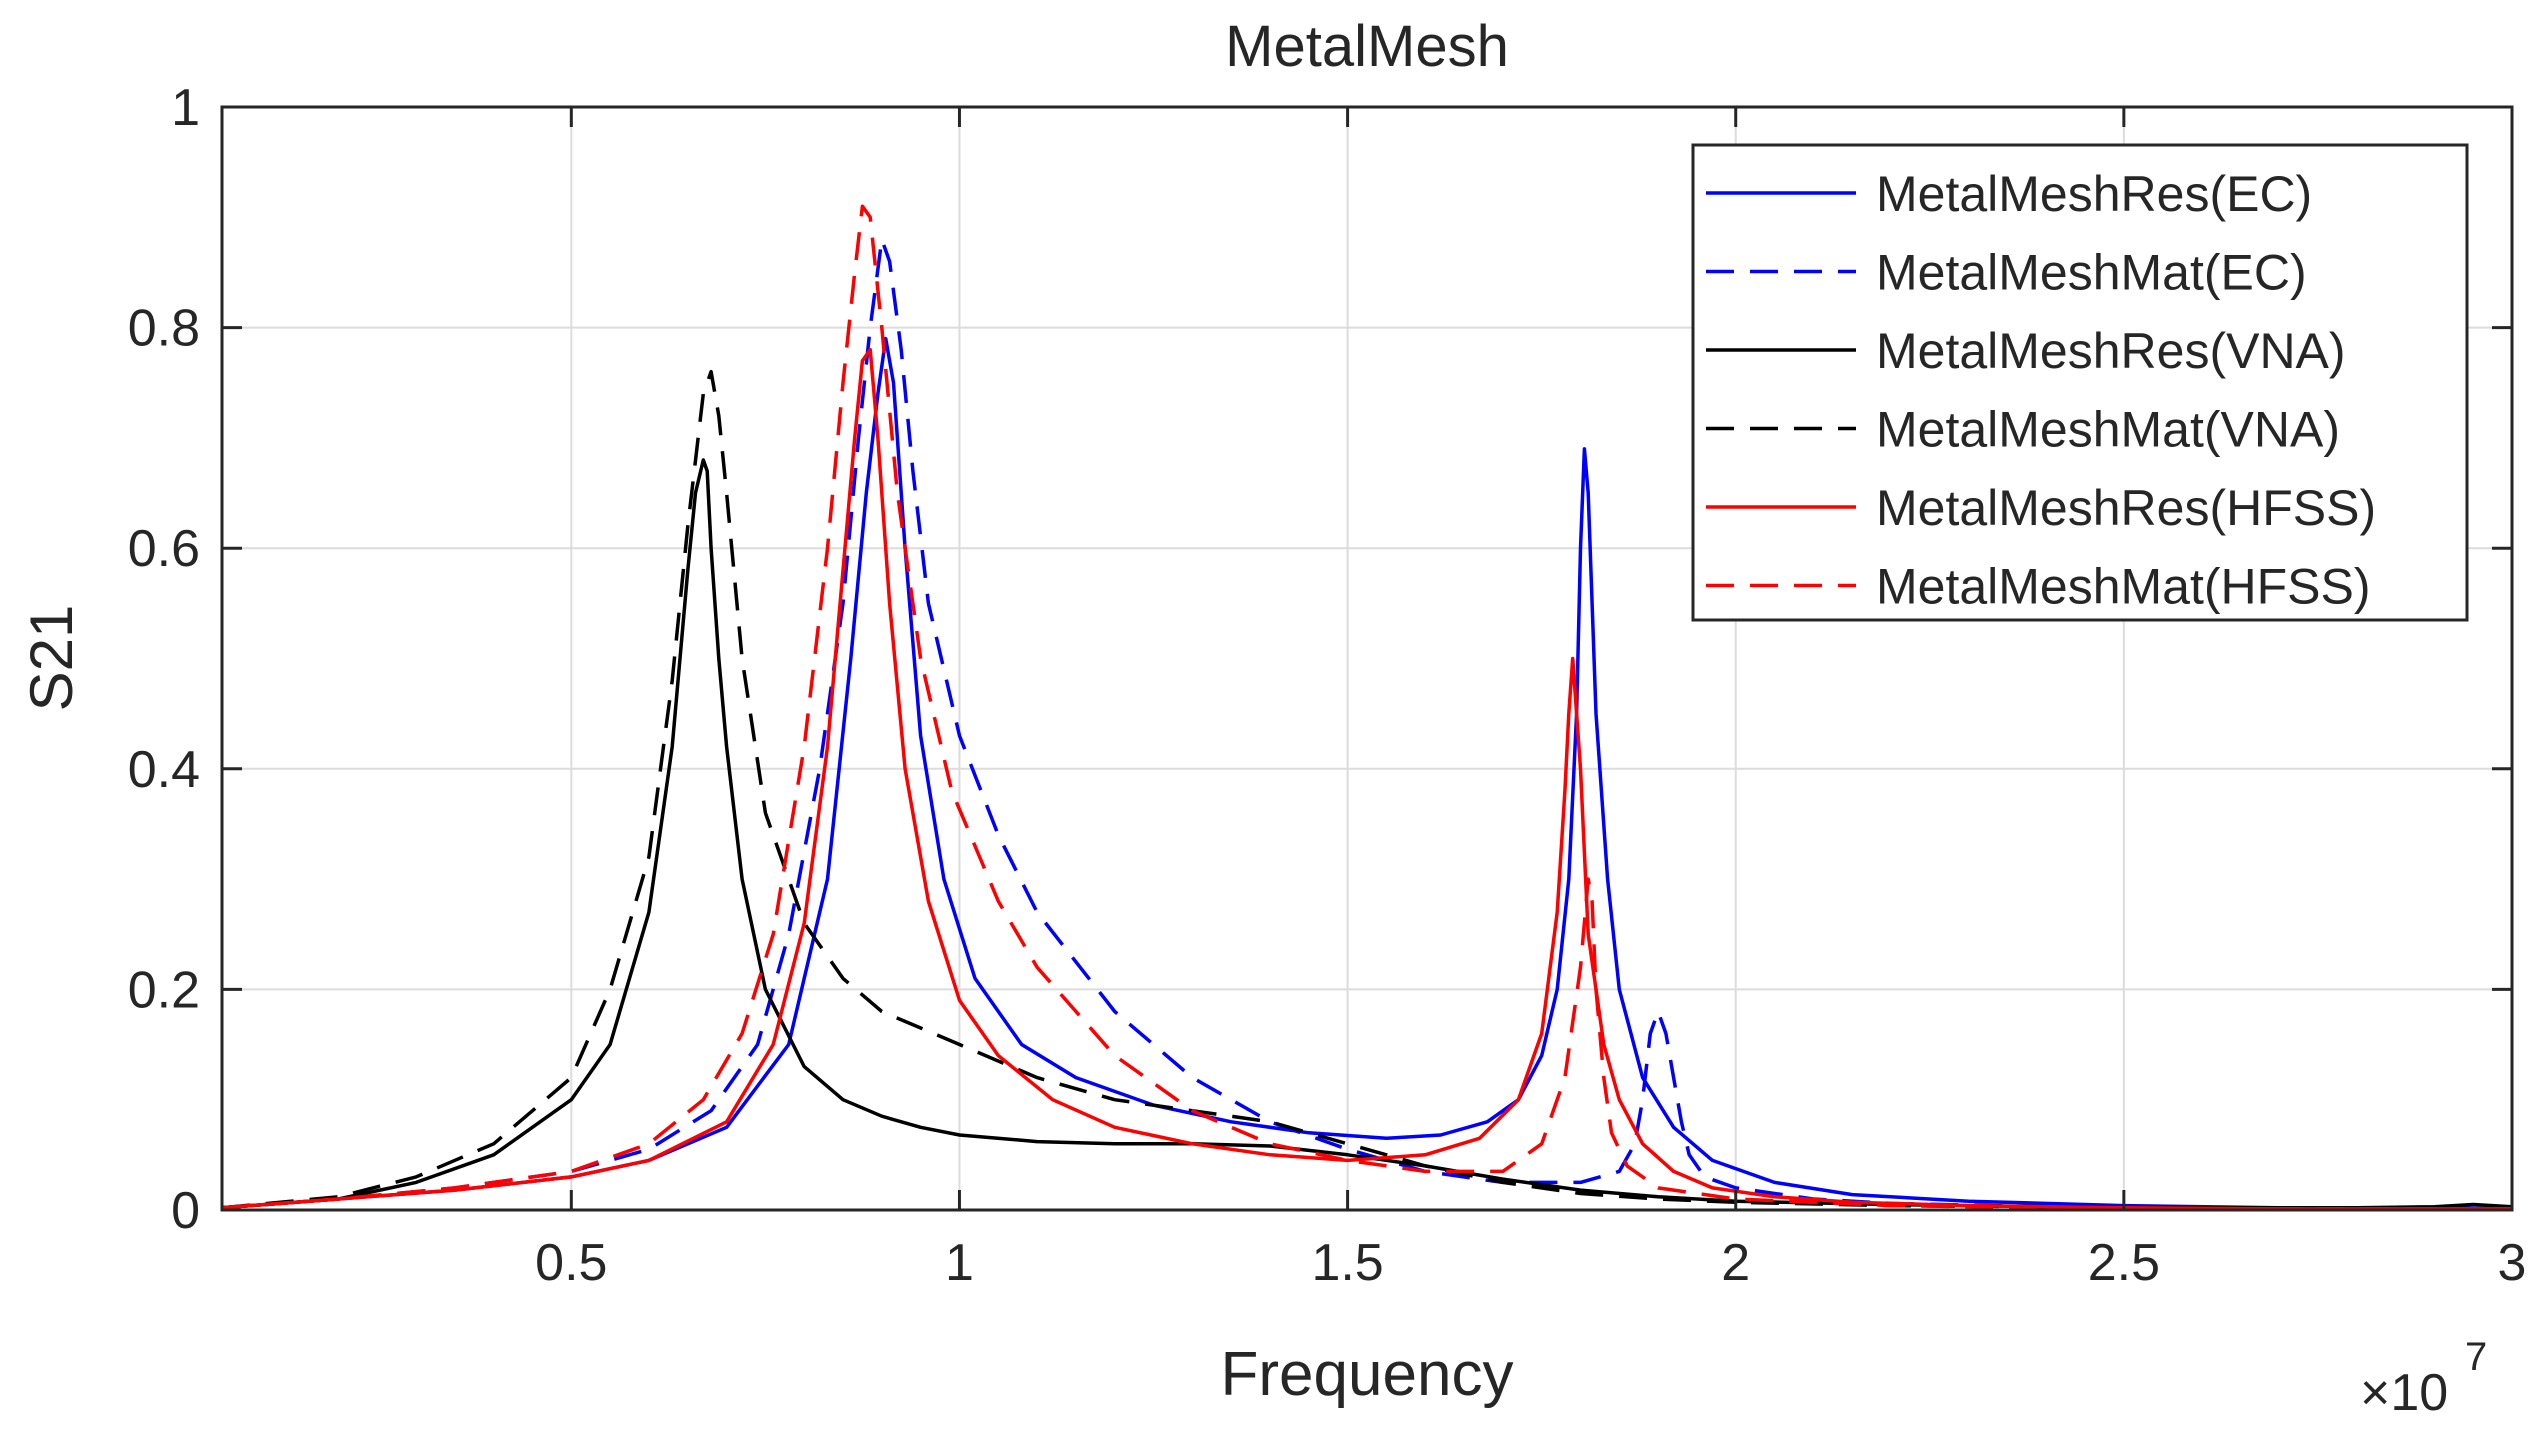 The image size is (2544, 1436). What do you see at coordinates (2111, 351) in the screenshot?
I see `legend-label-metalmeshres-vna: MetalMeshRes(VNA)` at bounding box center [2111, 351].